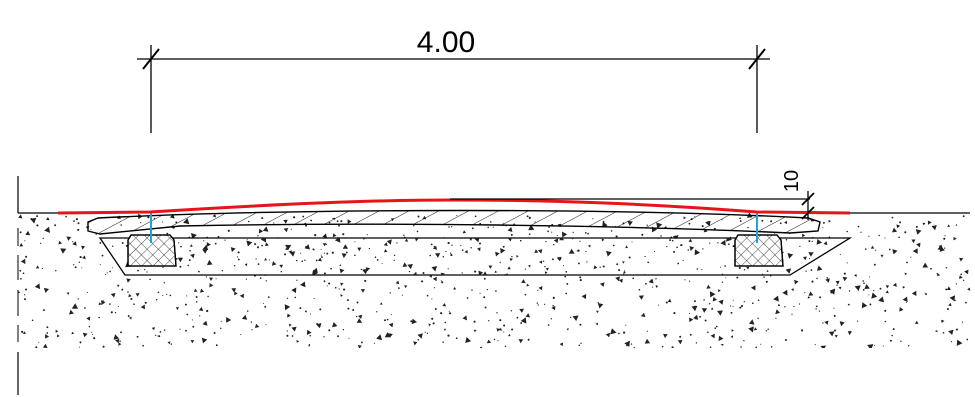 The image size is (975, 397). What do you see at coordinates (757, 59) in the screenshot?
I see `tick-right` at bounding box center [757, 59].